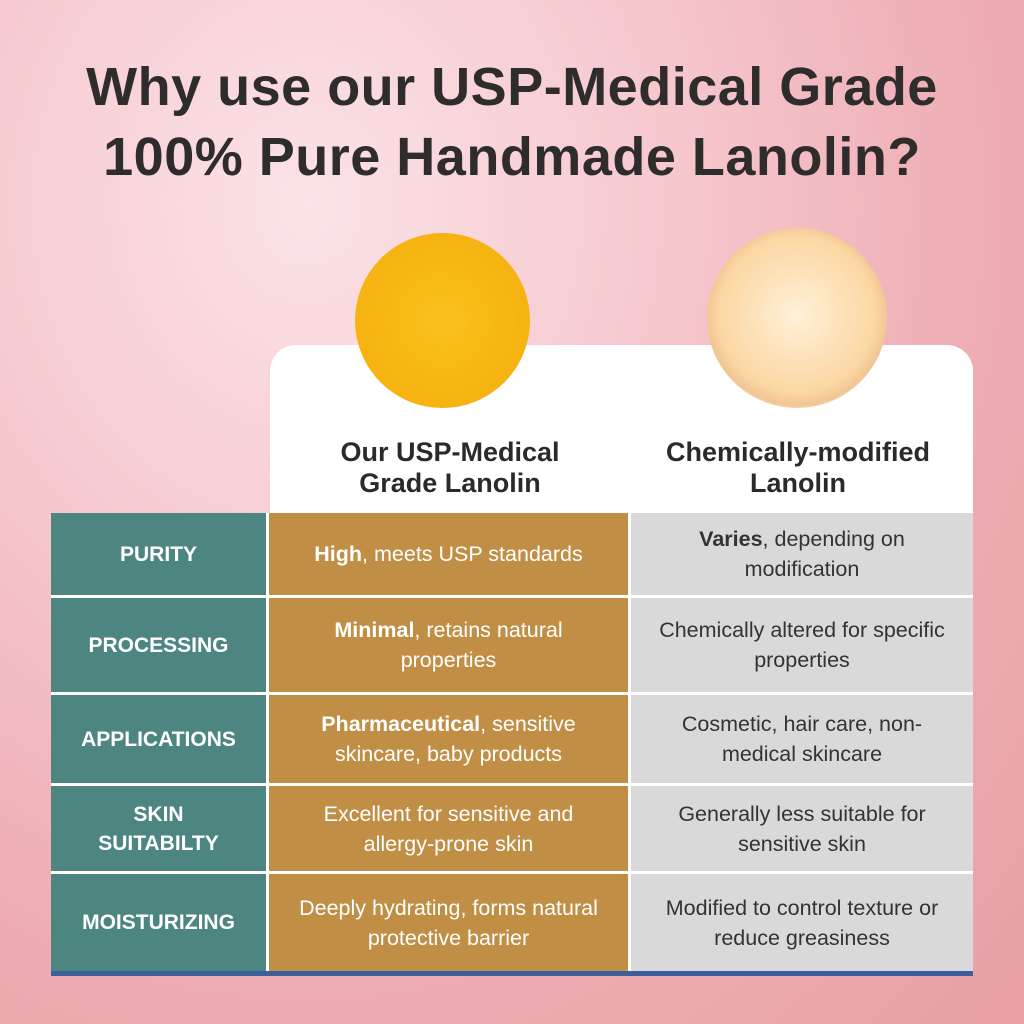  What do you see at coordinates (442, 320) in the screenshot?
I see `yellow-lanolin-jar-image` at bounding box center [442, 320].